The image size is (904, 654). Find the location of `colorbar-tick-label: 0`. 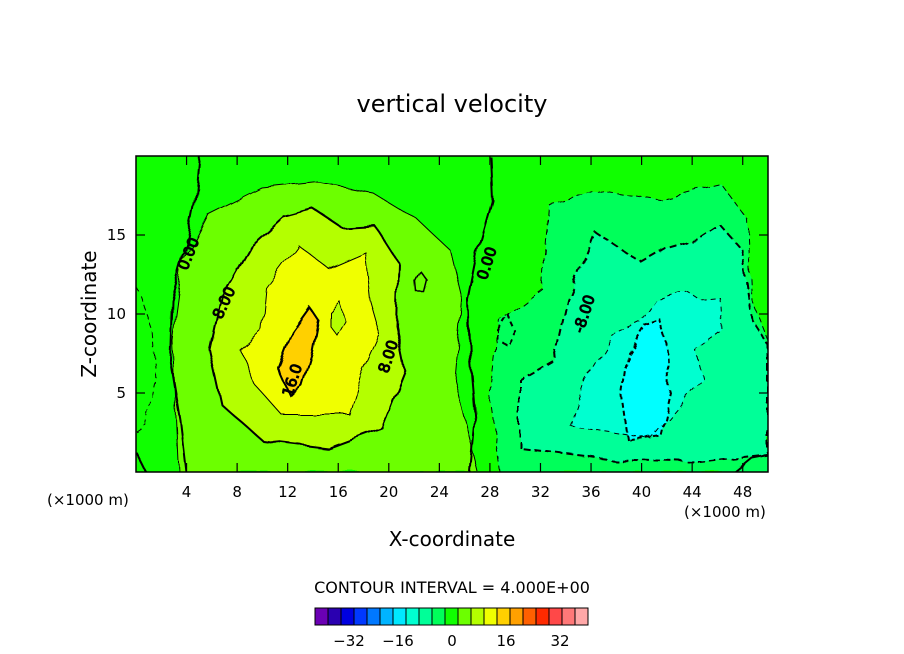

colorbar-tick-label: 0 is located at coordinates (452, 641).